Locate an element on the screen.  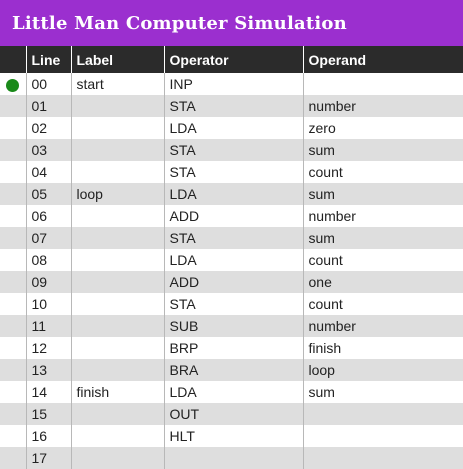
operator-cell: SUB is located at coordinates (233, 326).